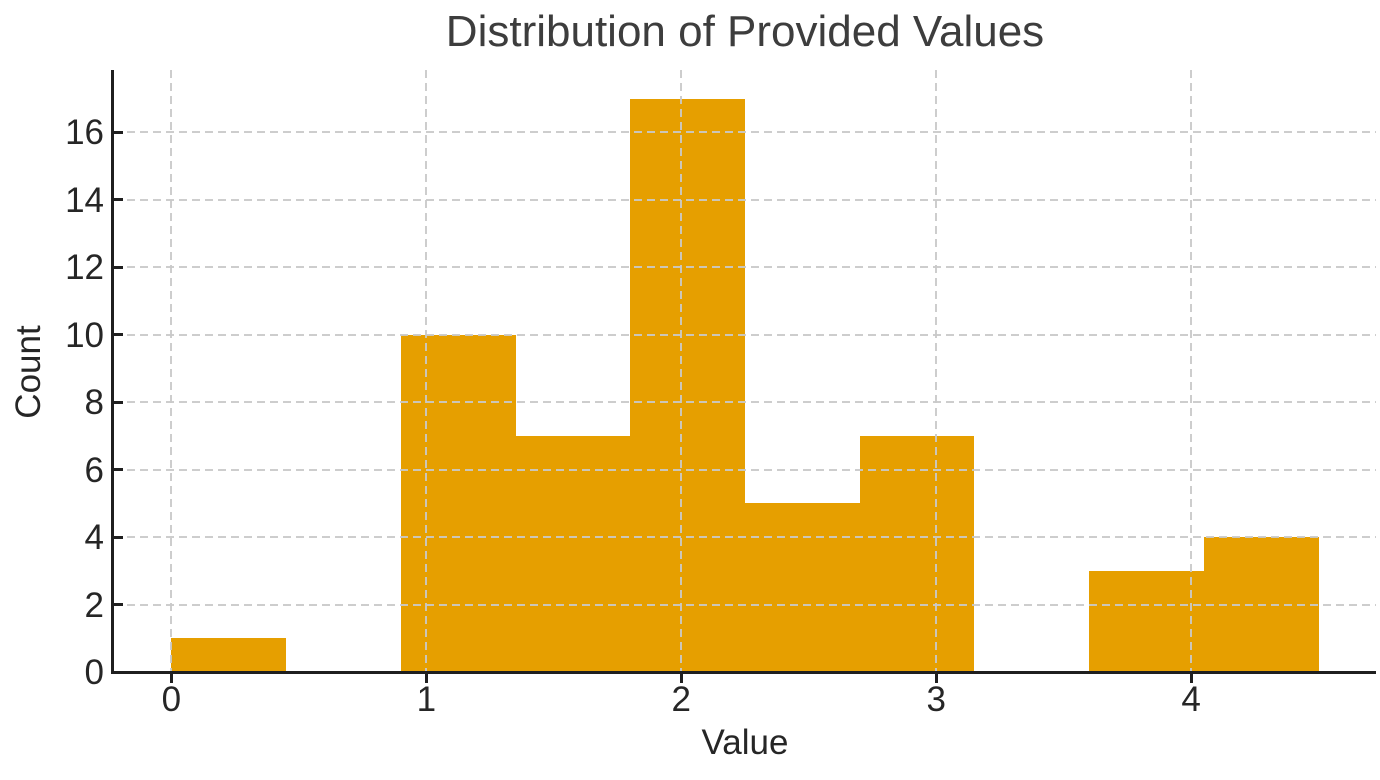  I want to click on x-tick-label: 0, so click(171, 699).